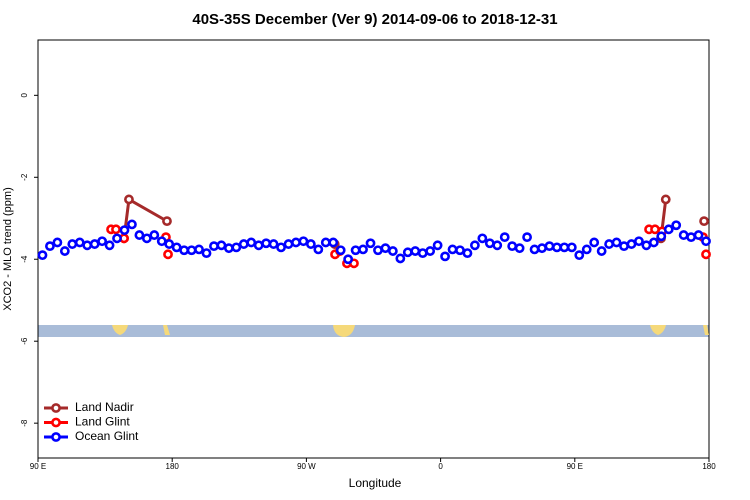  What do you see at coordinates (8, 248) in the screenshot?
I see `y-axis-label: XCO2 - MLO trend (ppm)` at bounding box center [8, 248].